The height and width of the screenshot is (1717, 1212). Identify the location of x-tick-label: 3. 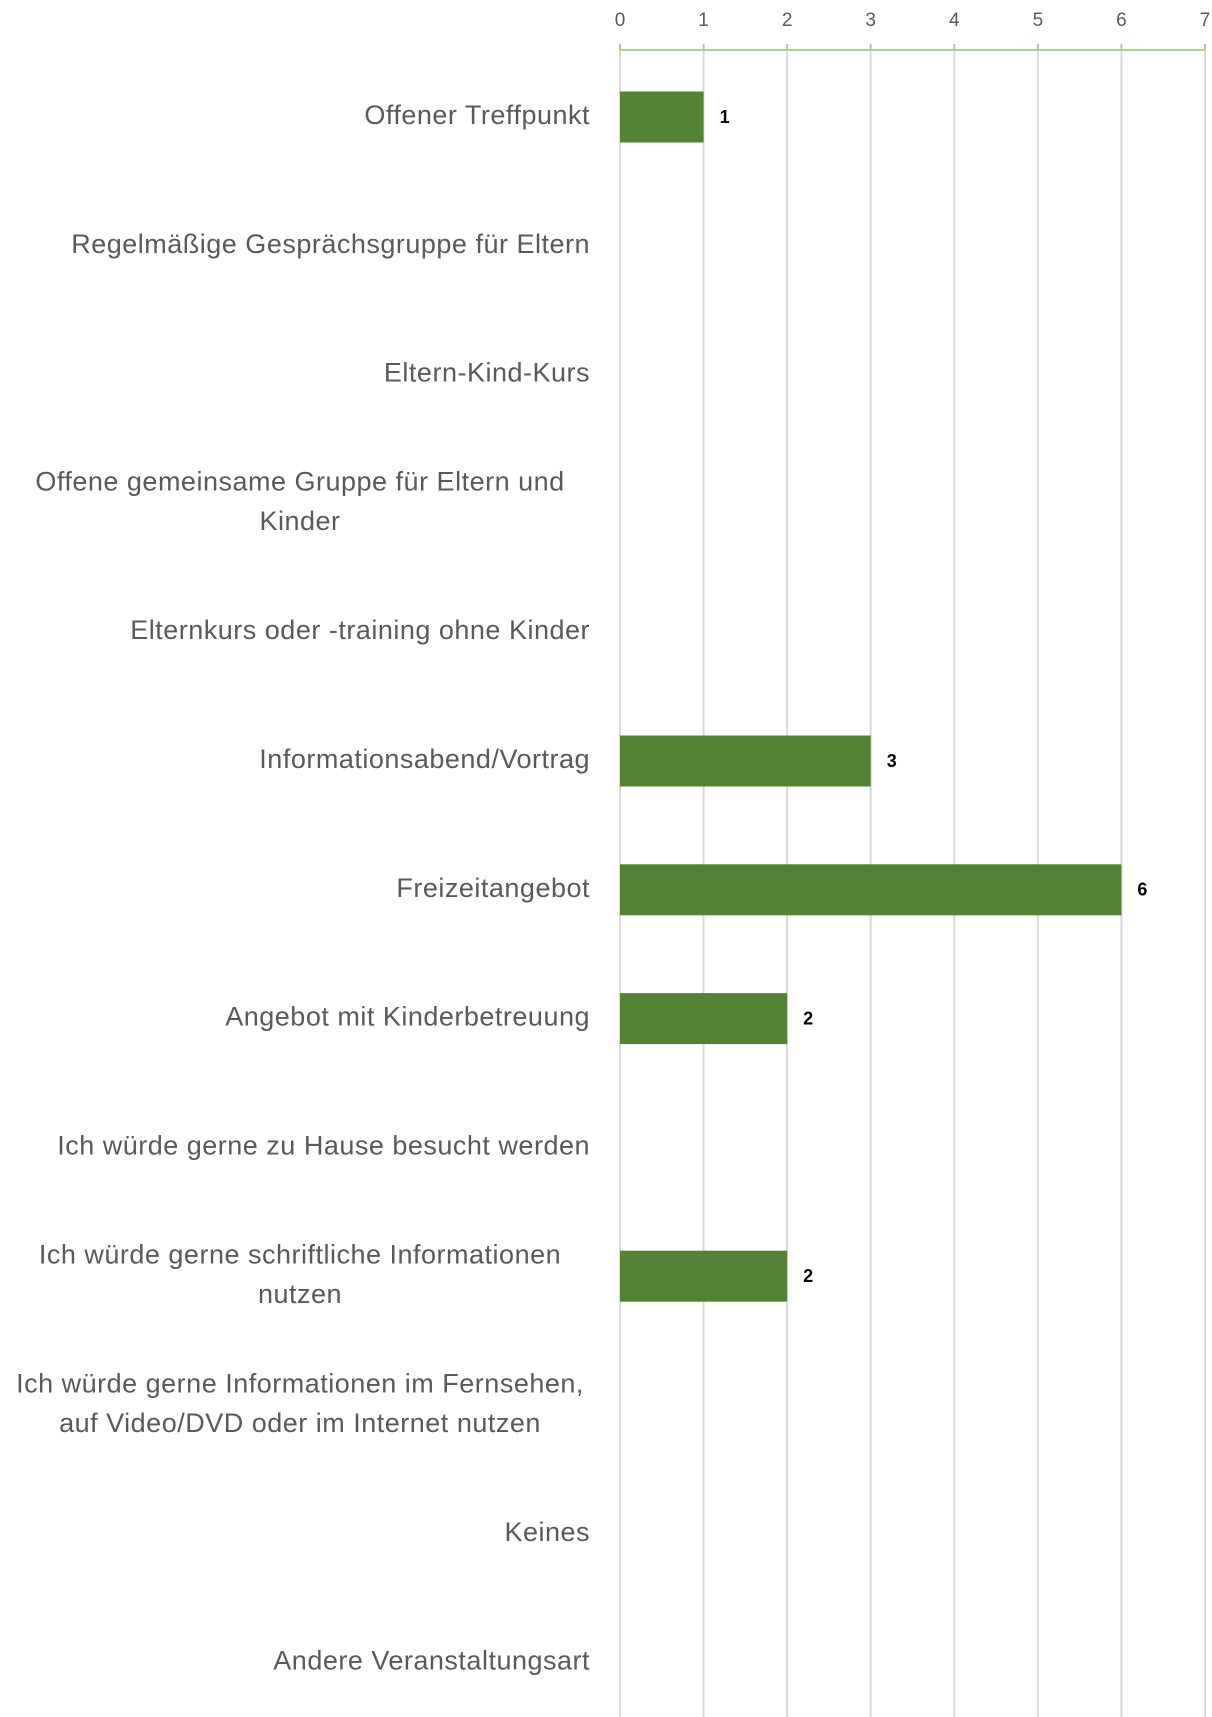
(870, 20).